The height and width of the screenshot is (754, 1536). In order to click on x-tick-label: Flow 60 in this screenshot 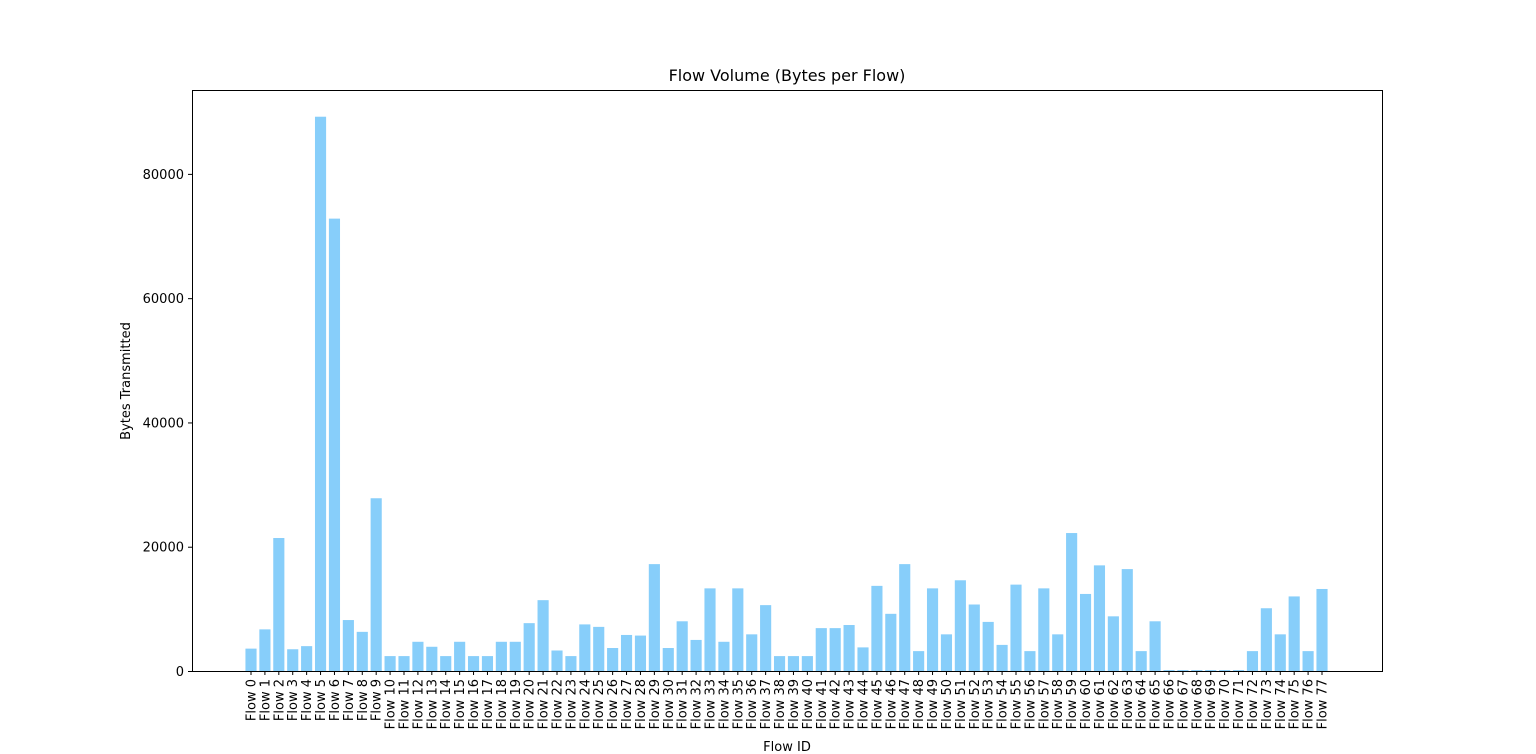, I will do `click(1086, 704)`.